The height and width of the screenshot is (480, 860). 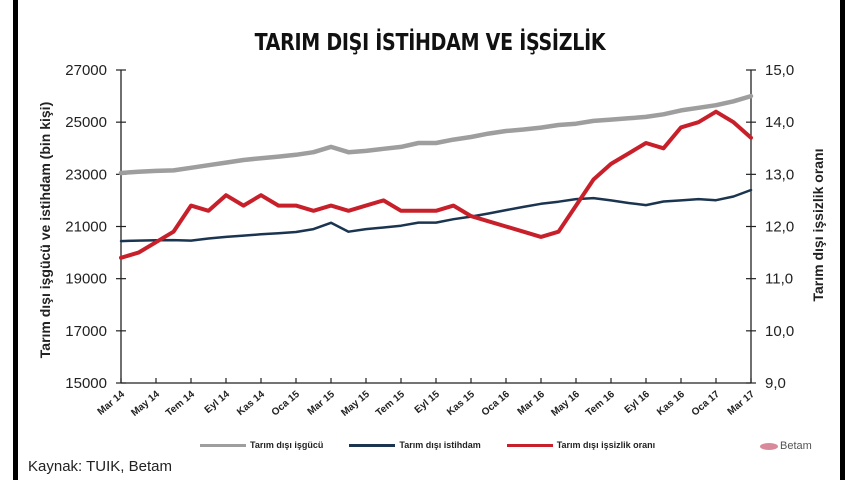 I want to click on legend-swatch-red, so click(x=529, y=445).